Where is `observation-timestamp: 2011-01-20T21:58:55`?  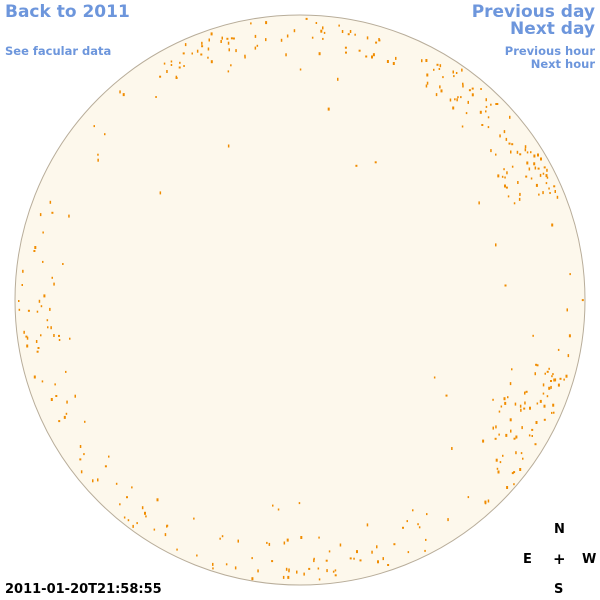
observation-timestamp: 2011-01-20T21:58:55 is located at coordinates (83, 589).